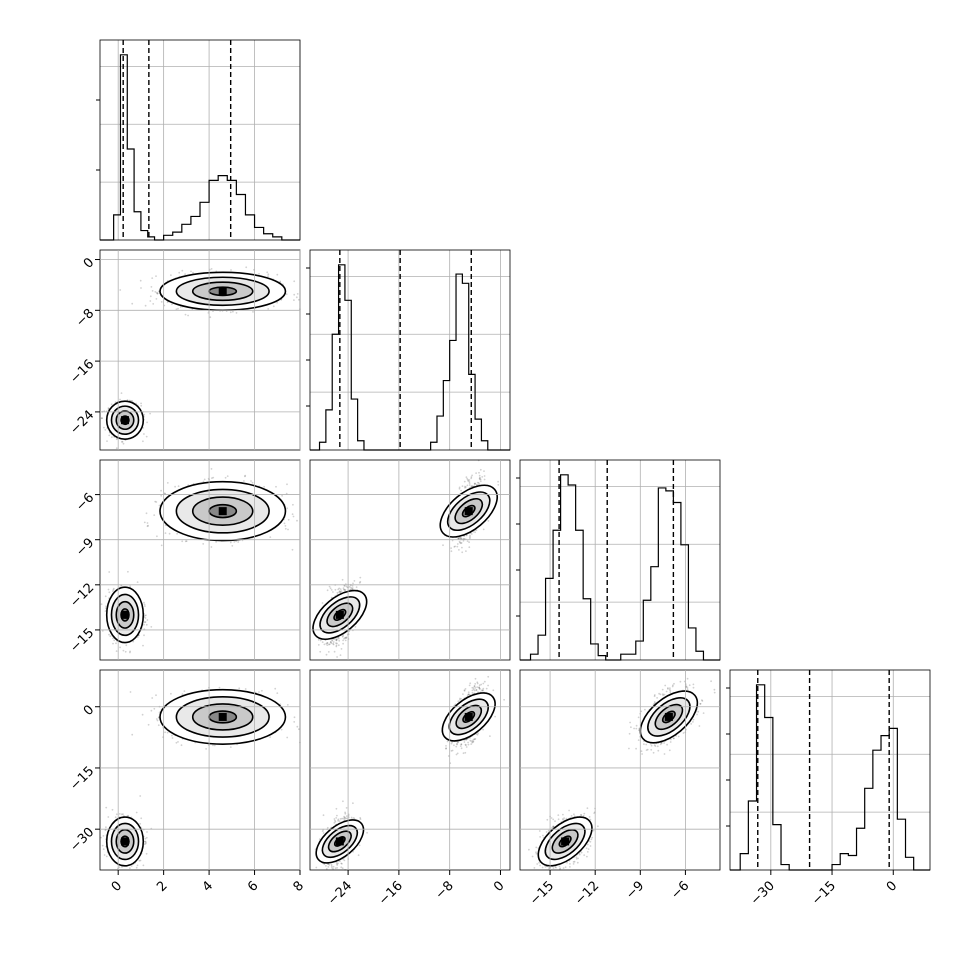  I want to click on histogram-step, so click(410, 357).